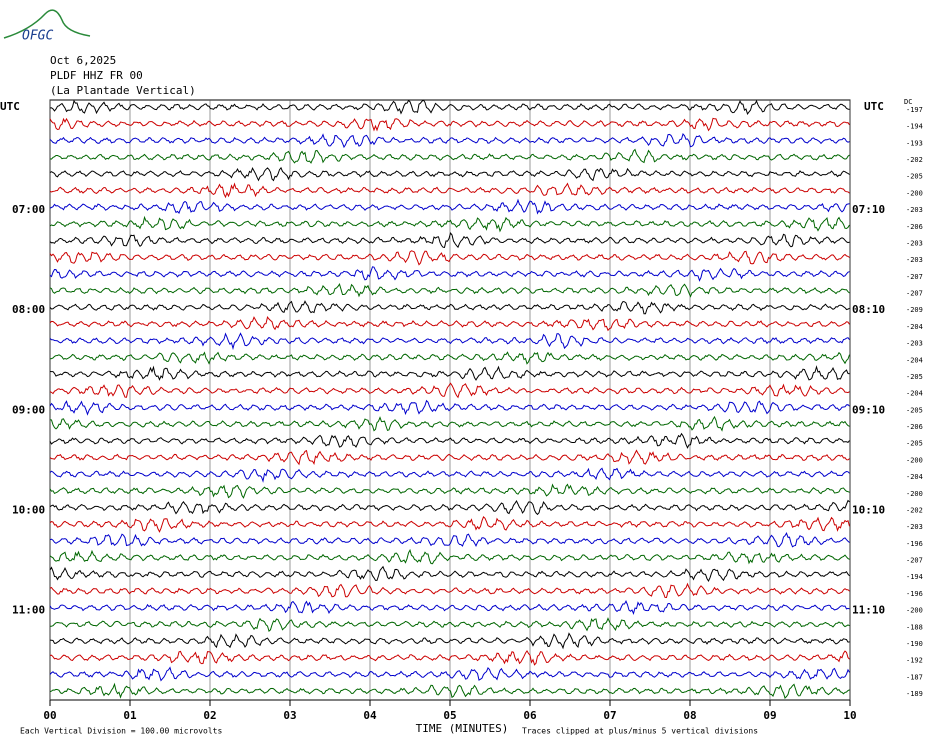  Describe the element at coordinates (874, 106) in the screenshot. I see `time-label-right: UTC` at that location.